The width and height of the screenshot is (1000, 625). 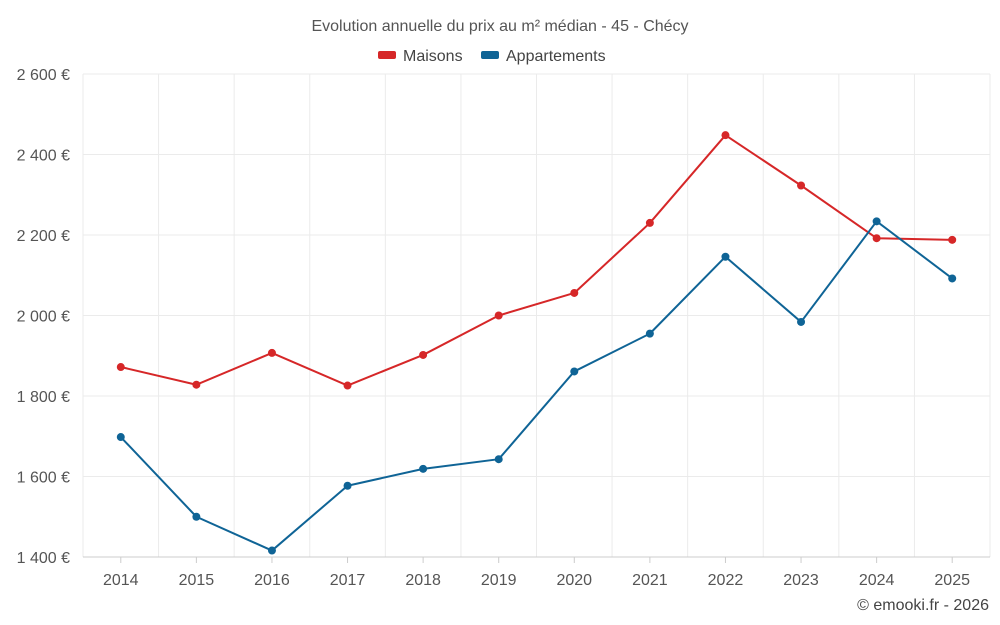 I want to click on legend: Maisons Appartements, so click(x=492, y=56).